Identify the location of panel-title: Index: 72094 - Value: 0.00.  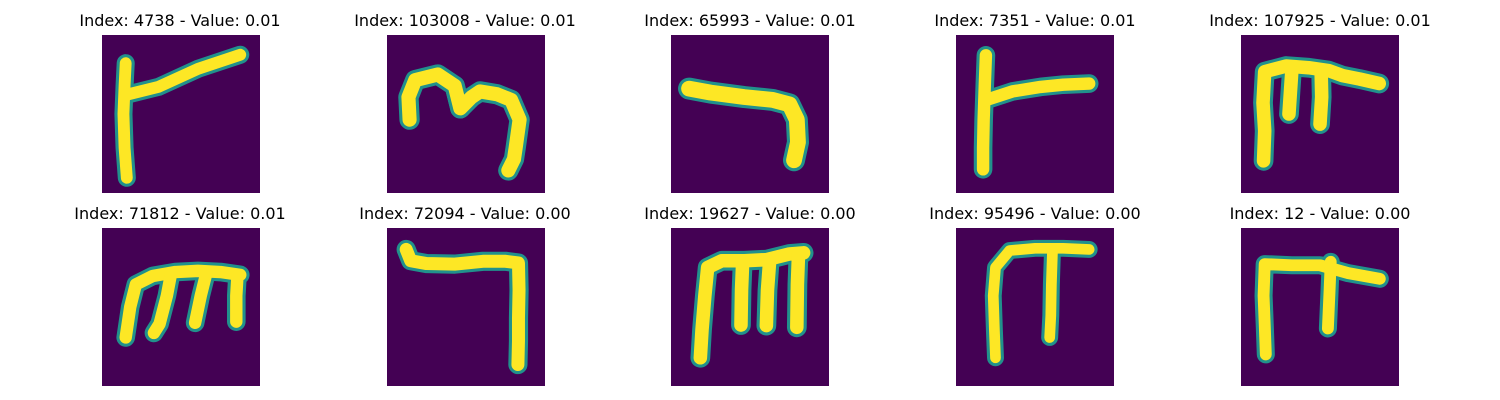
(465, 213).